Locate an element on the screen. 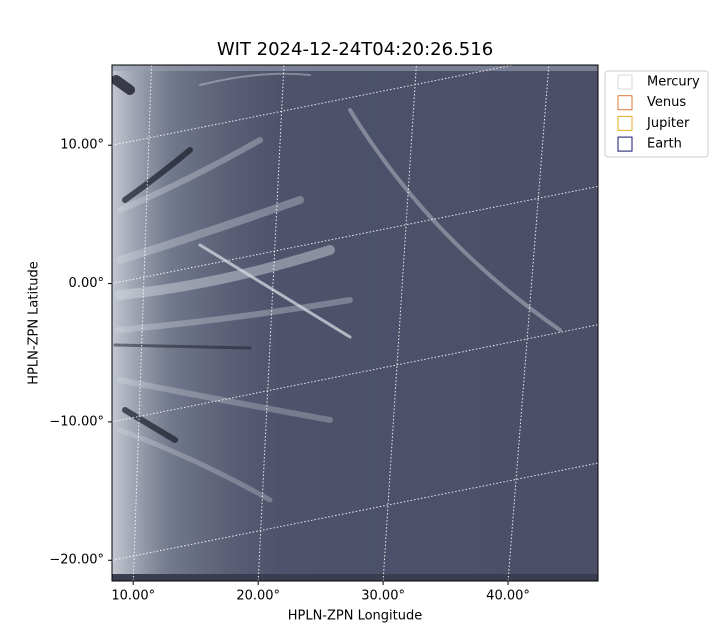  x-tick-label: 20.00° is located at coordinates (258, 596).